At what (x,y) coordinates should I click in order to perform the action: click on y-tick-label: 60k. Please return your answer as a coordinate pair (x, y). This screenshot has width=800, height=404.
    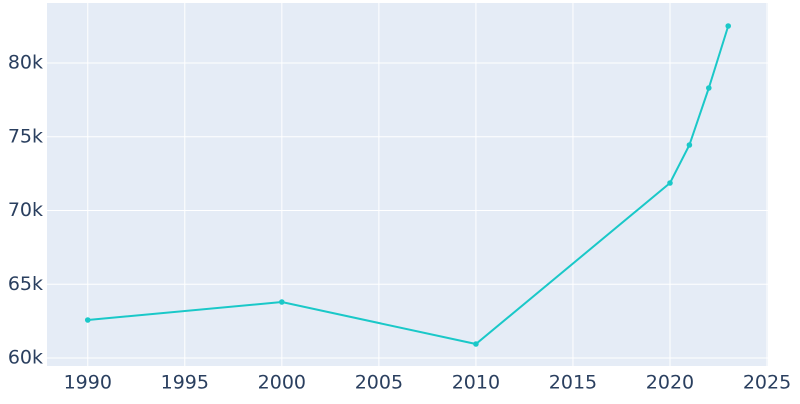
    Looking at the image, I should click on (25, 358).